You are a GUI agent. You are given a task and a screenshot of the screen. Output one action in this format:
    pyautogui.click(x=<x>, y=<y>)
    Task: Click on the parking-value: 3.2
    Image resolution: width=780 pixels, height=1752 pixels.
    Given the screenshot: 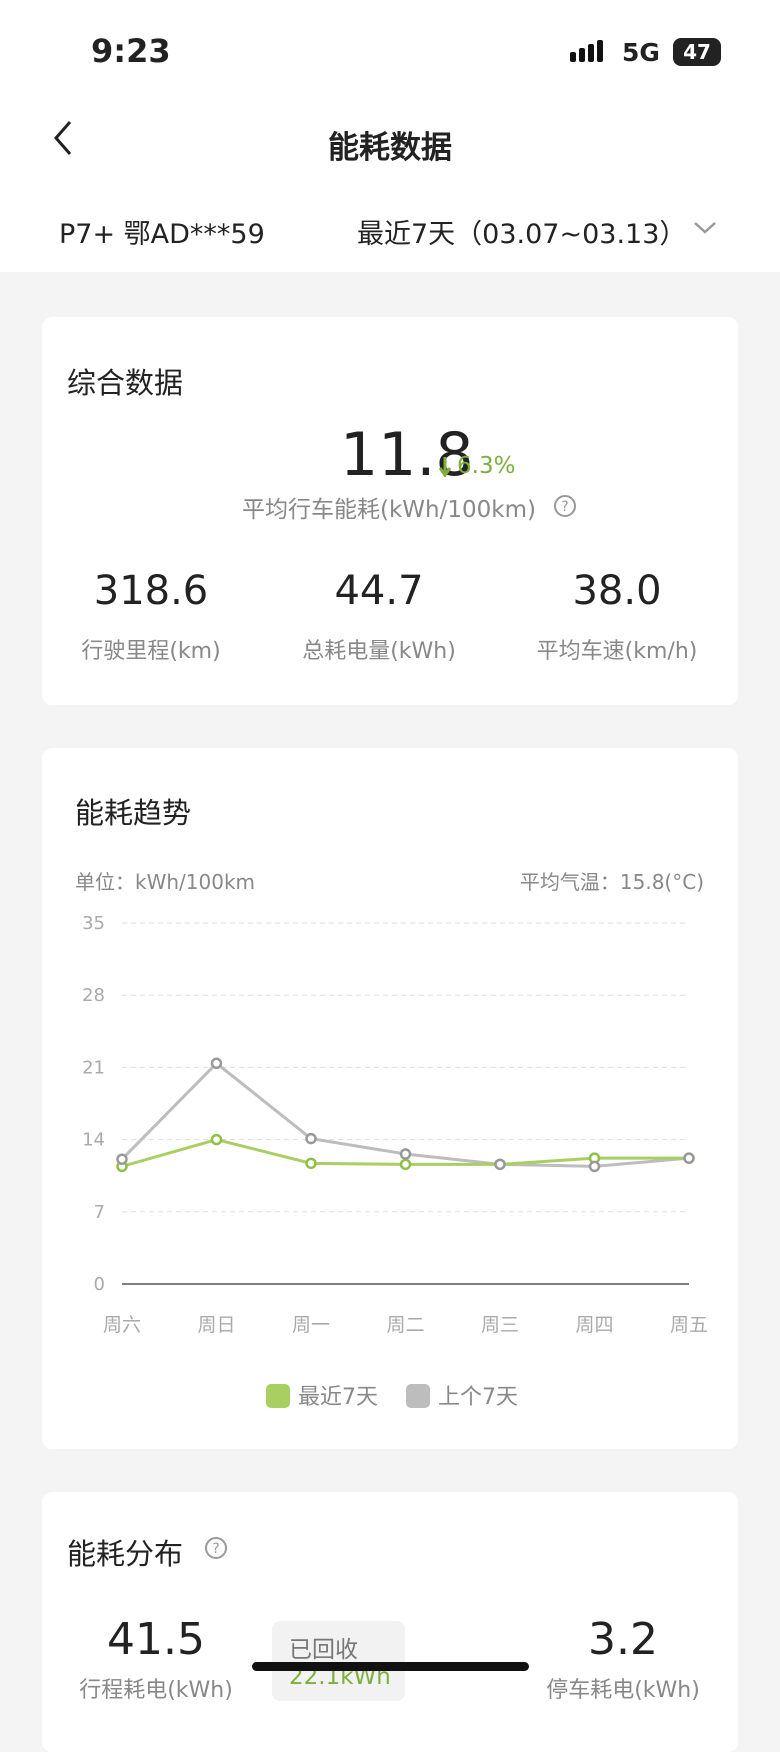 What is the action you would take?
    pyautogui.click(x=623, y=1639)
    